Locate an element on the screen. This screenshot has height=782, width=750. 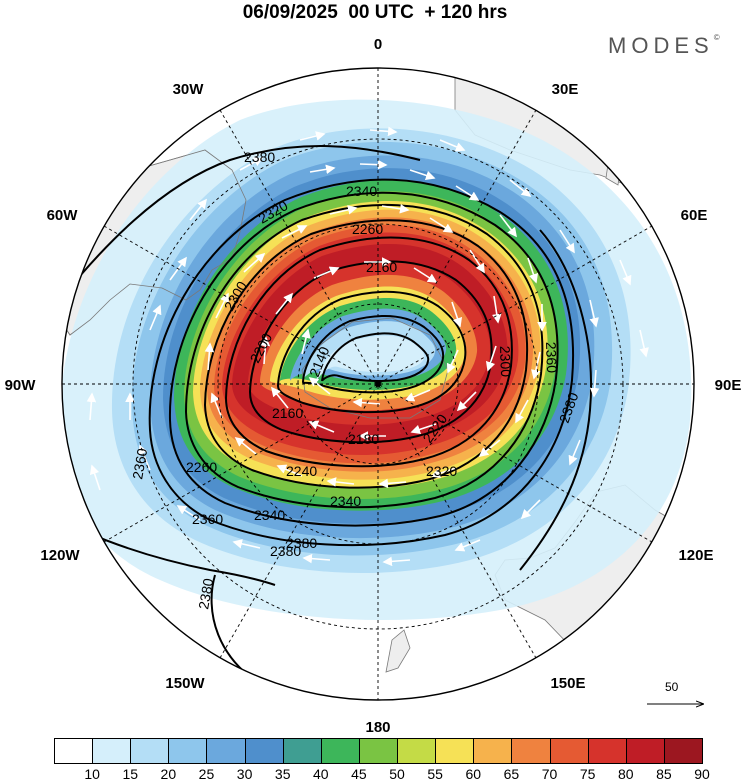
colorbar-label: 15 is located at coordinates (130, 774).